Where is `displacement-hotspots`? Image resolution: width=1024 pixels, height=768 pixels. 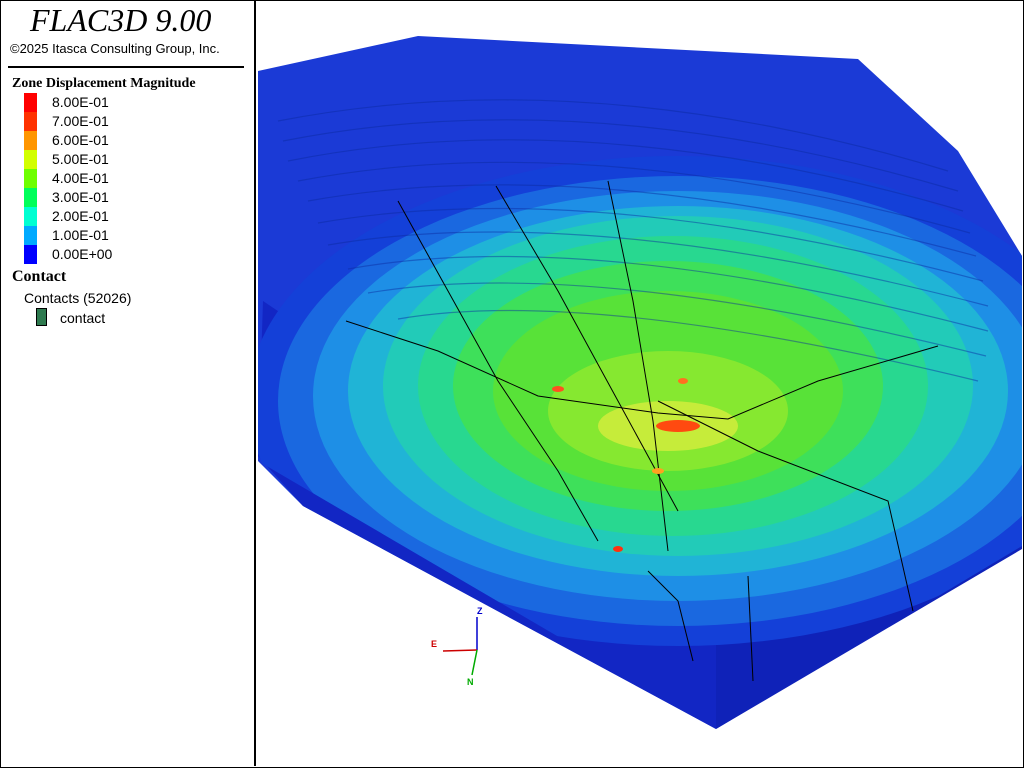 displacement-hotspots is located at coordinates (620, 465).